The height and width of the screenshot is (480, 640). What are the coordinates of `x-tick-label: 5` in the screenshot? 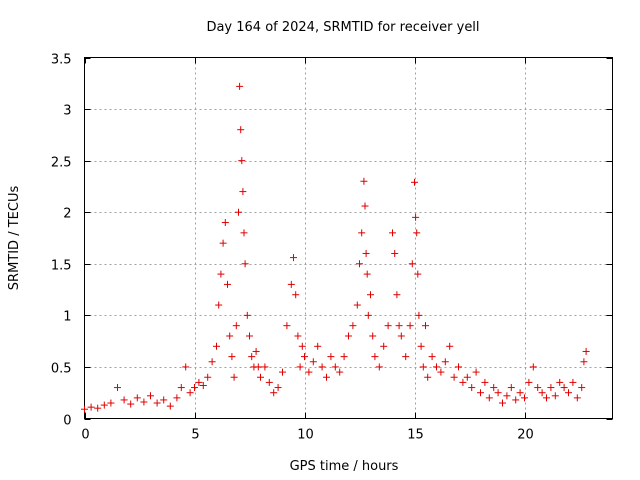 It's located at (195, 435).